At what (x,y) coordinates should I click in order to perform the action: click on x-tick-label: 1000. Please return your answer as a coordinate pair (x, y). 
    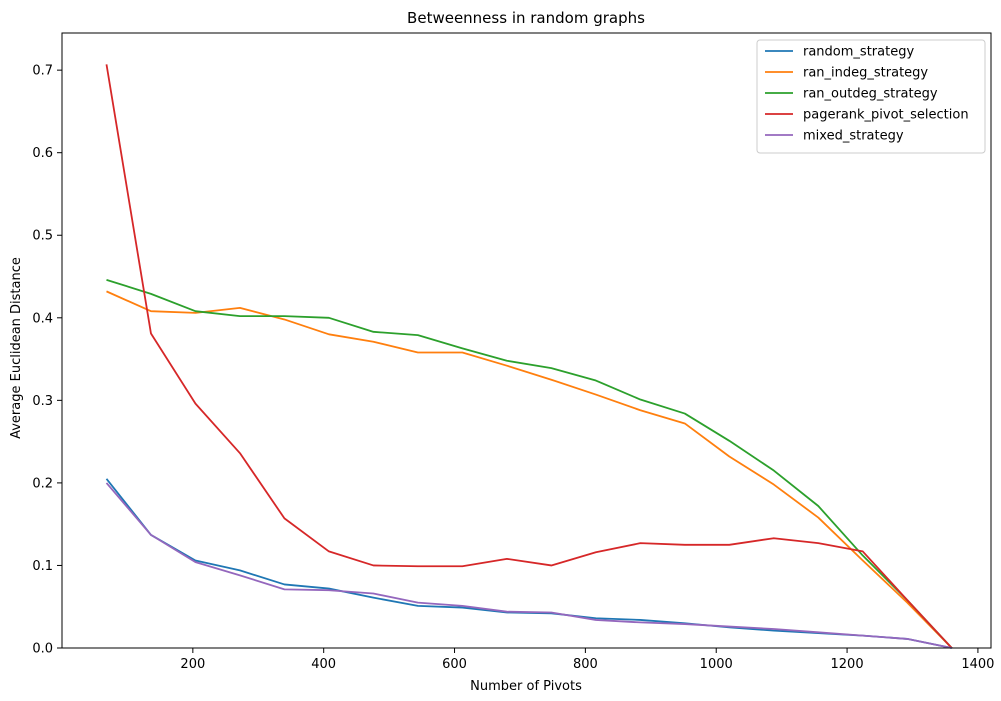
    Looking at the image, I should click on (716, 664).